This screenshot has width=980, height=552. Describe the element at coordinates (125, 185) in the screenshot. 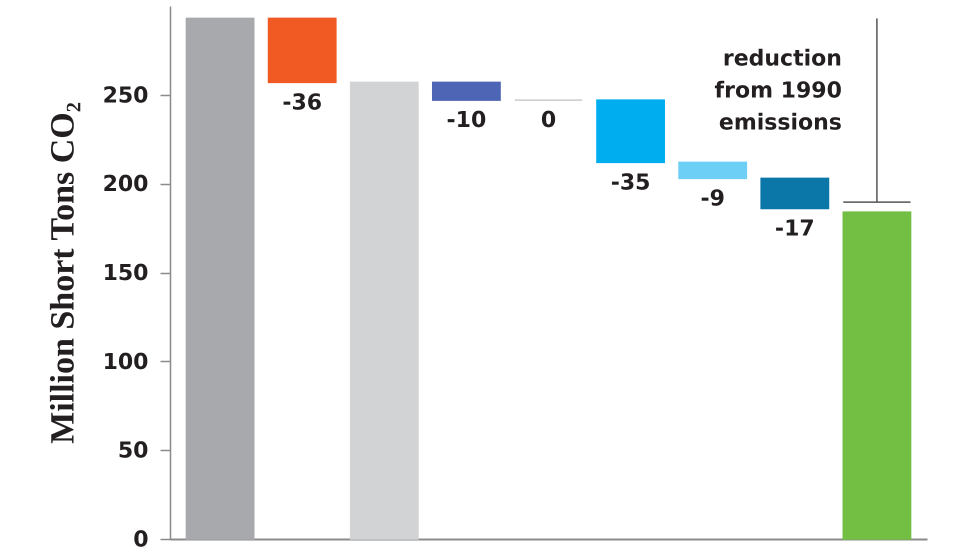

I see `y-tick-label: 200` at that location.